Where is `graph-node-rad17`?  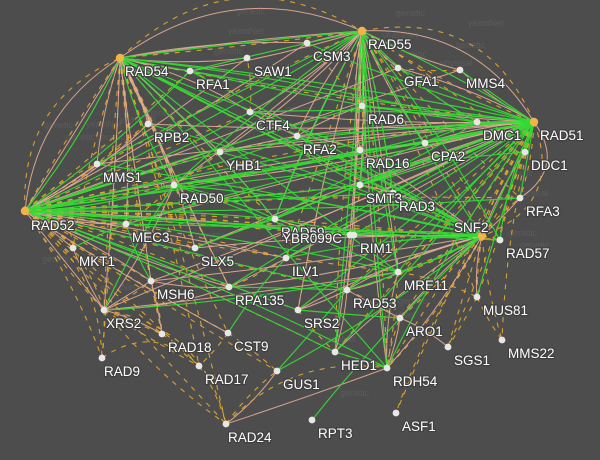
graph-node-rad17 is located at coordinates (199, 366).